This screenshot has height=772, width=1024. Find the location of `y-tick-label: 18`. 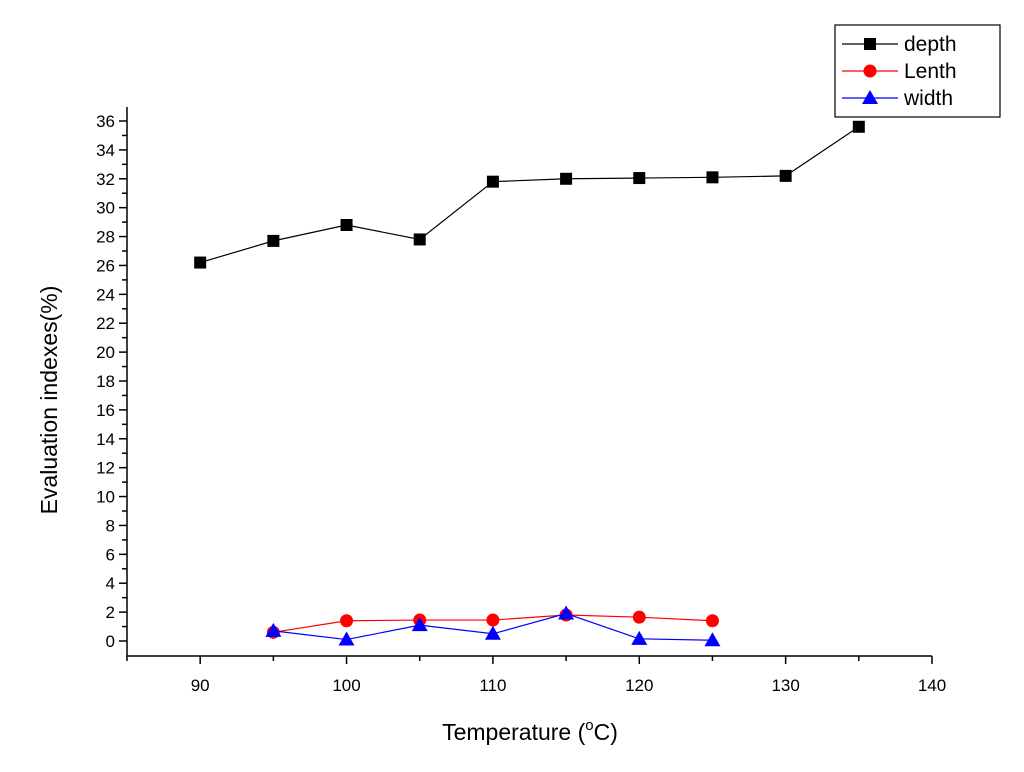

y-tick-label: 18 is located at coordinates (105, 381).